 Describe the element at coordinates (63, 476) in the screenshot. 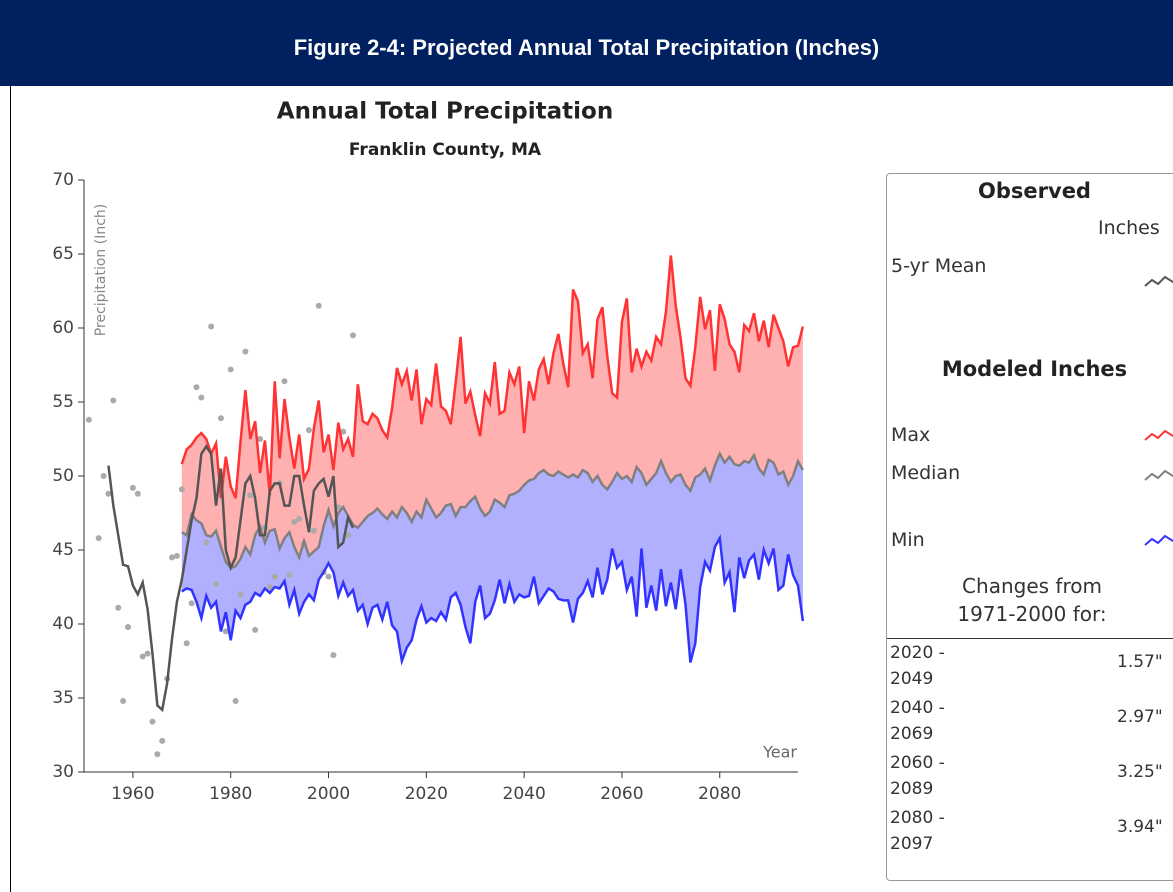

I see `y-tick-label: 50` at that location.